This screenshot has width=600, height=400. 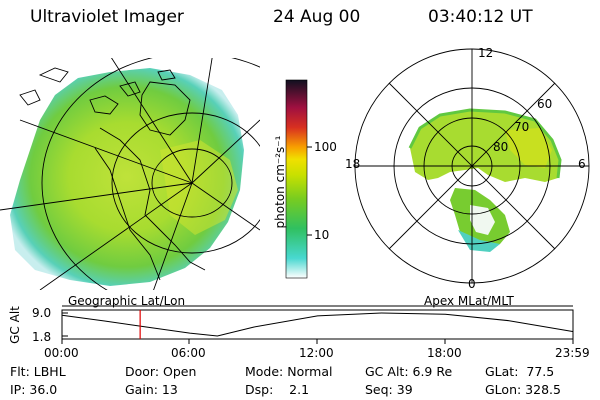 I want to click on lat-label-80: 80, so click(x=501, y=147).